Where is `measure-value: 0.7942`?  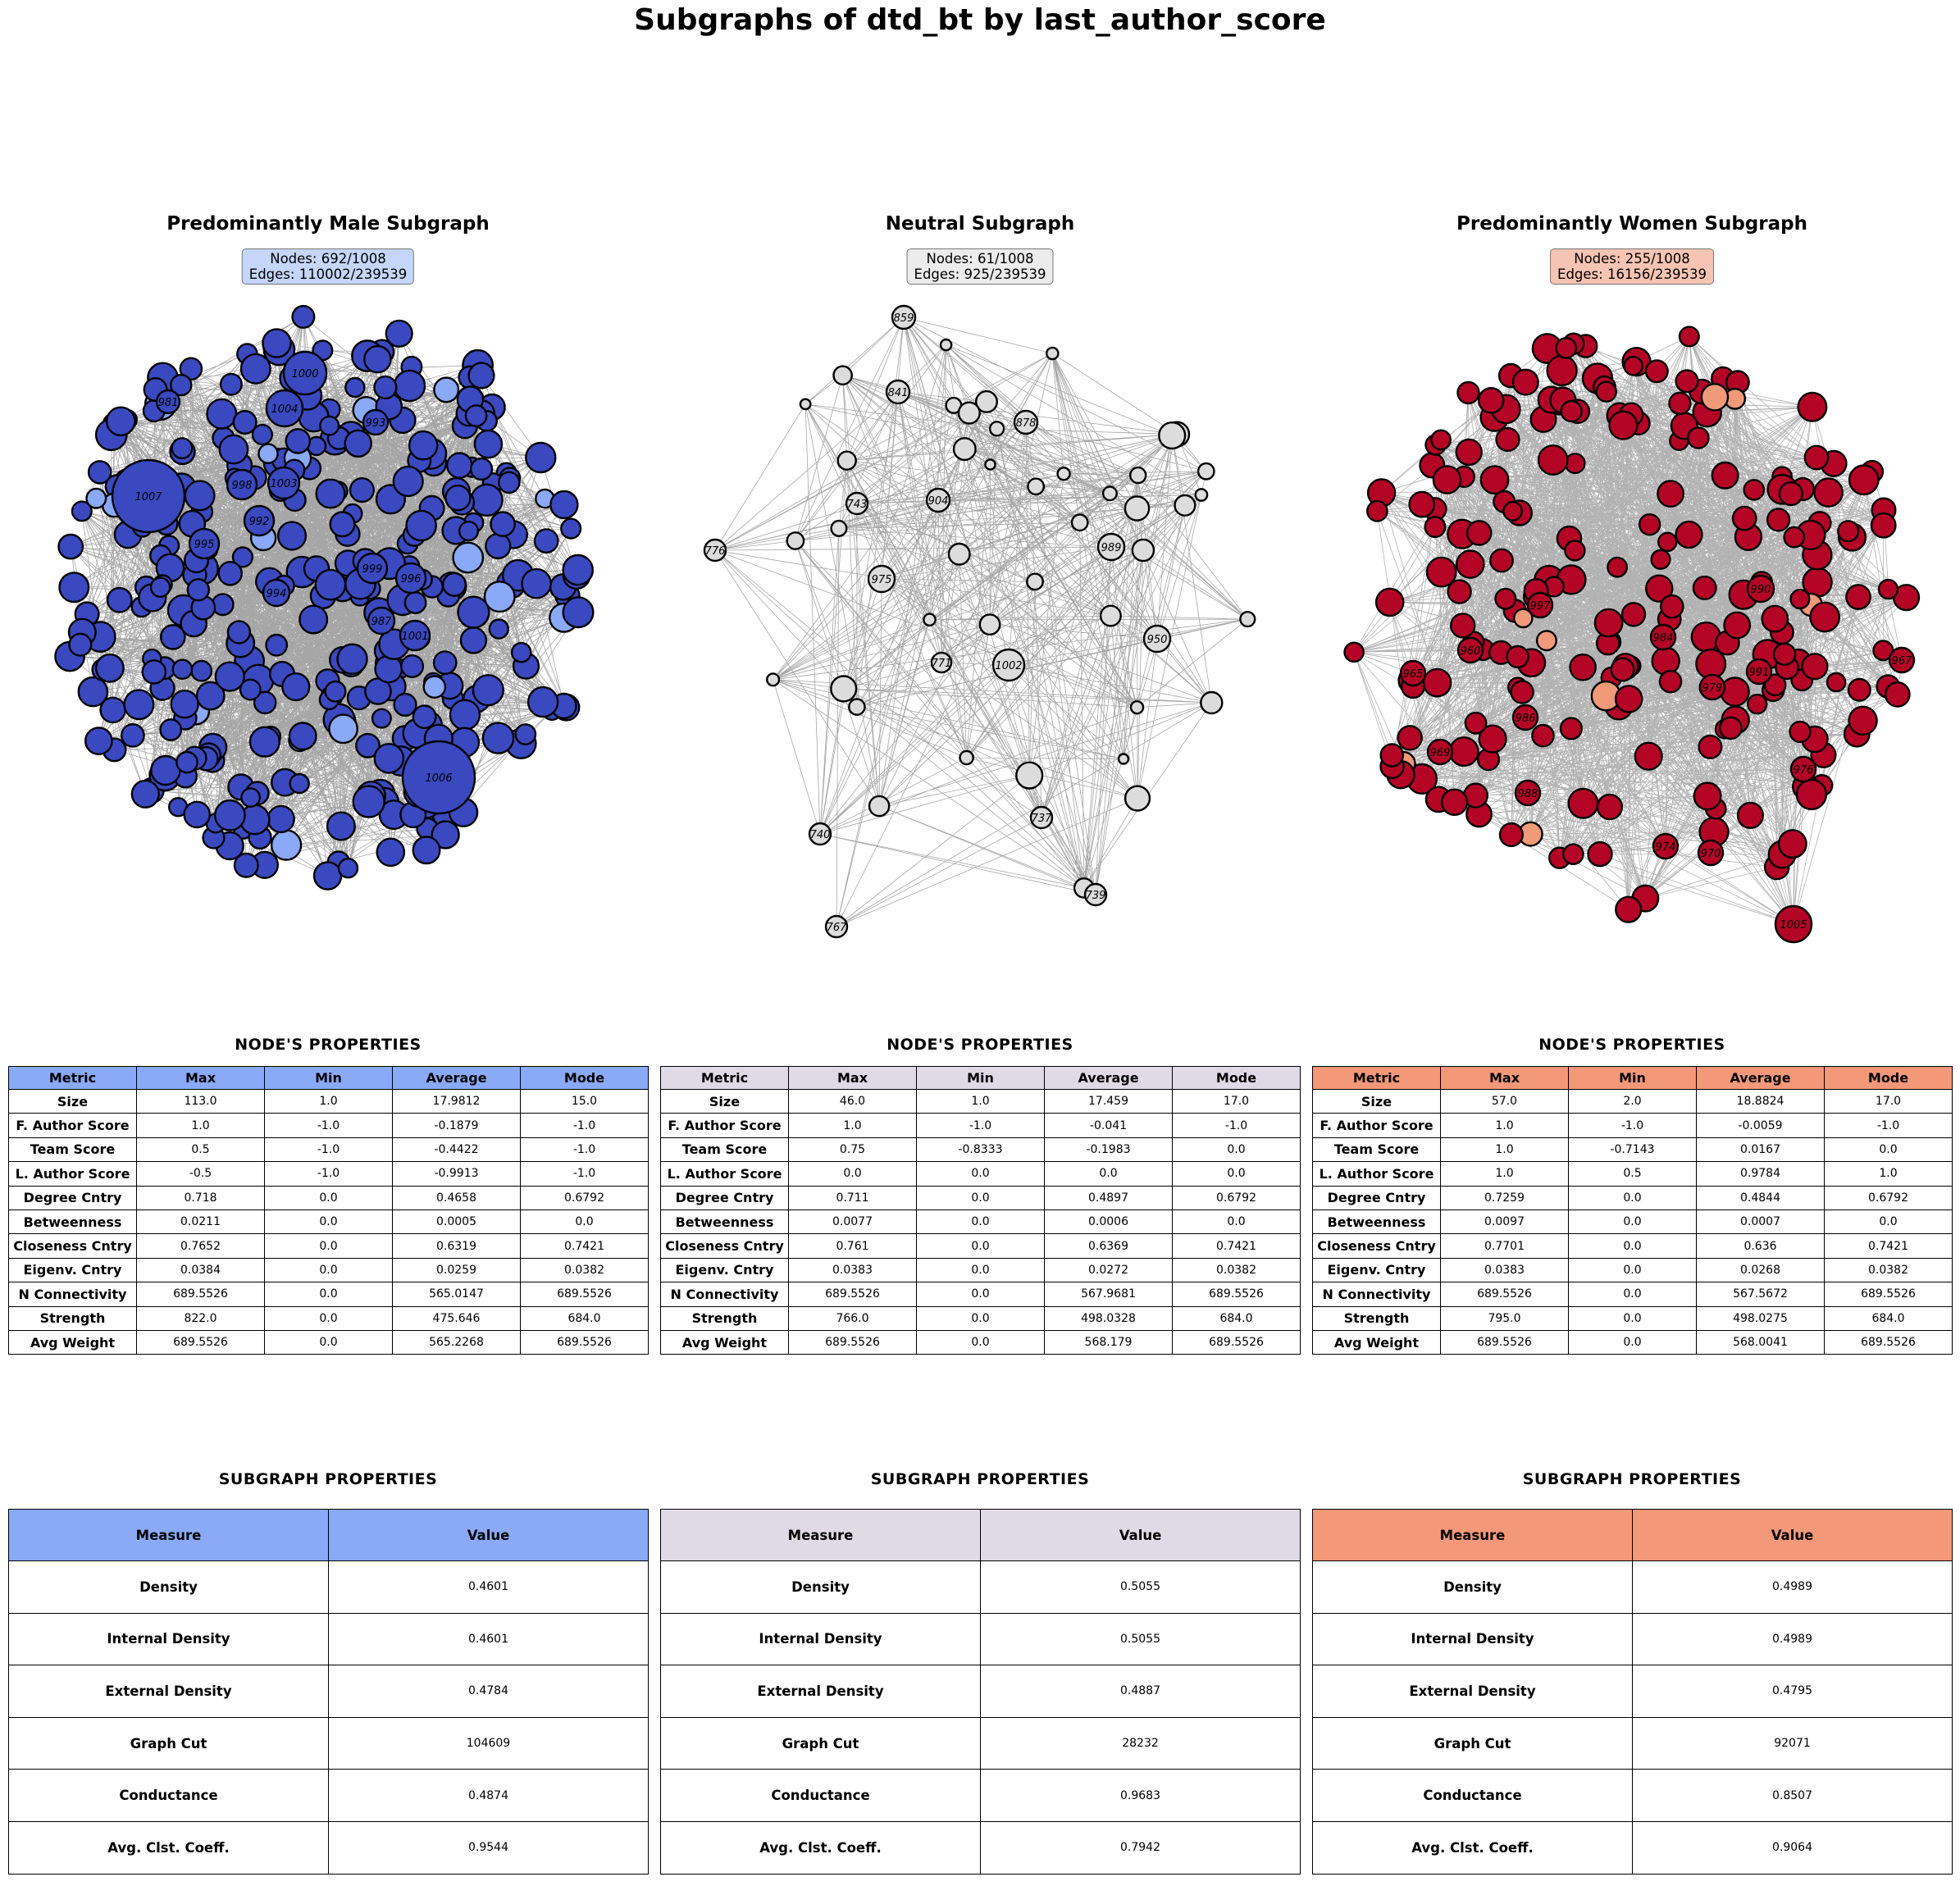 measure-value: 0.7942 is located at coordinates (1140, 1847).